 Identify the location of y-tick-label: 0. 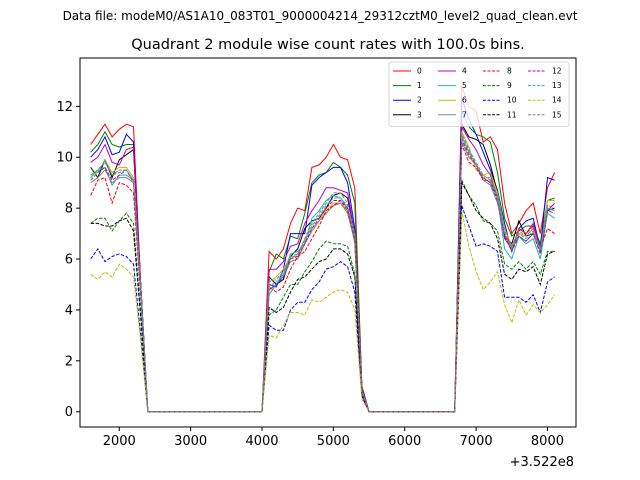
(69, 412).